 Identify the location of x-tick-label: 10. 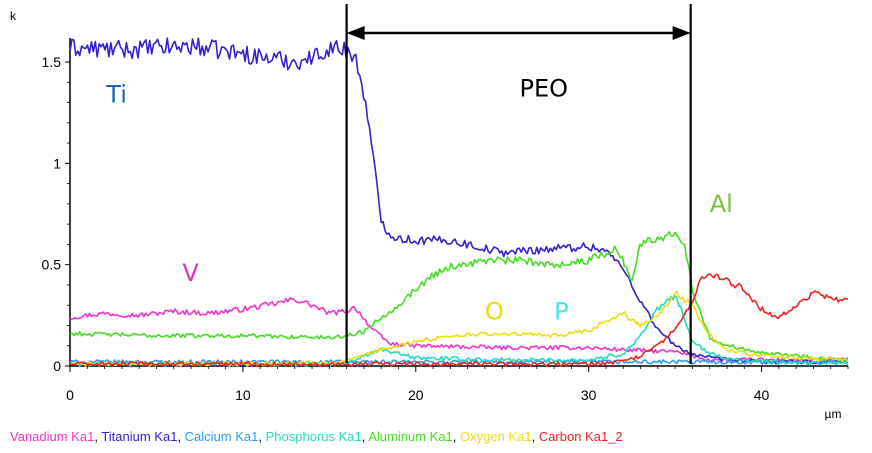
(243, 395).